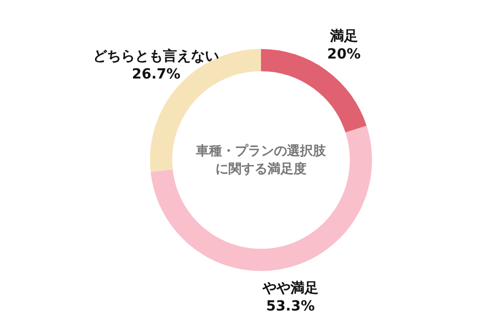  I want to click on data-label: 20%, so click(344, 54).